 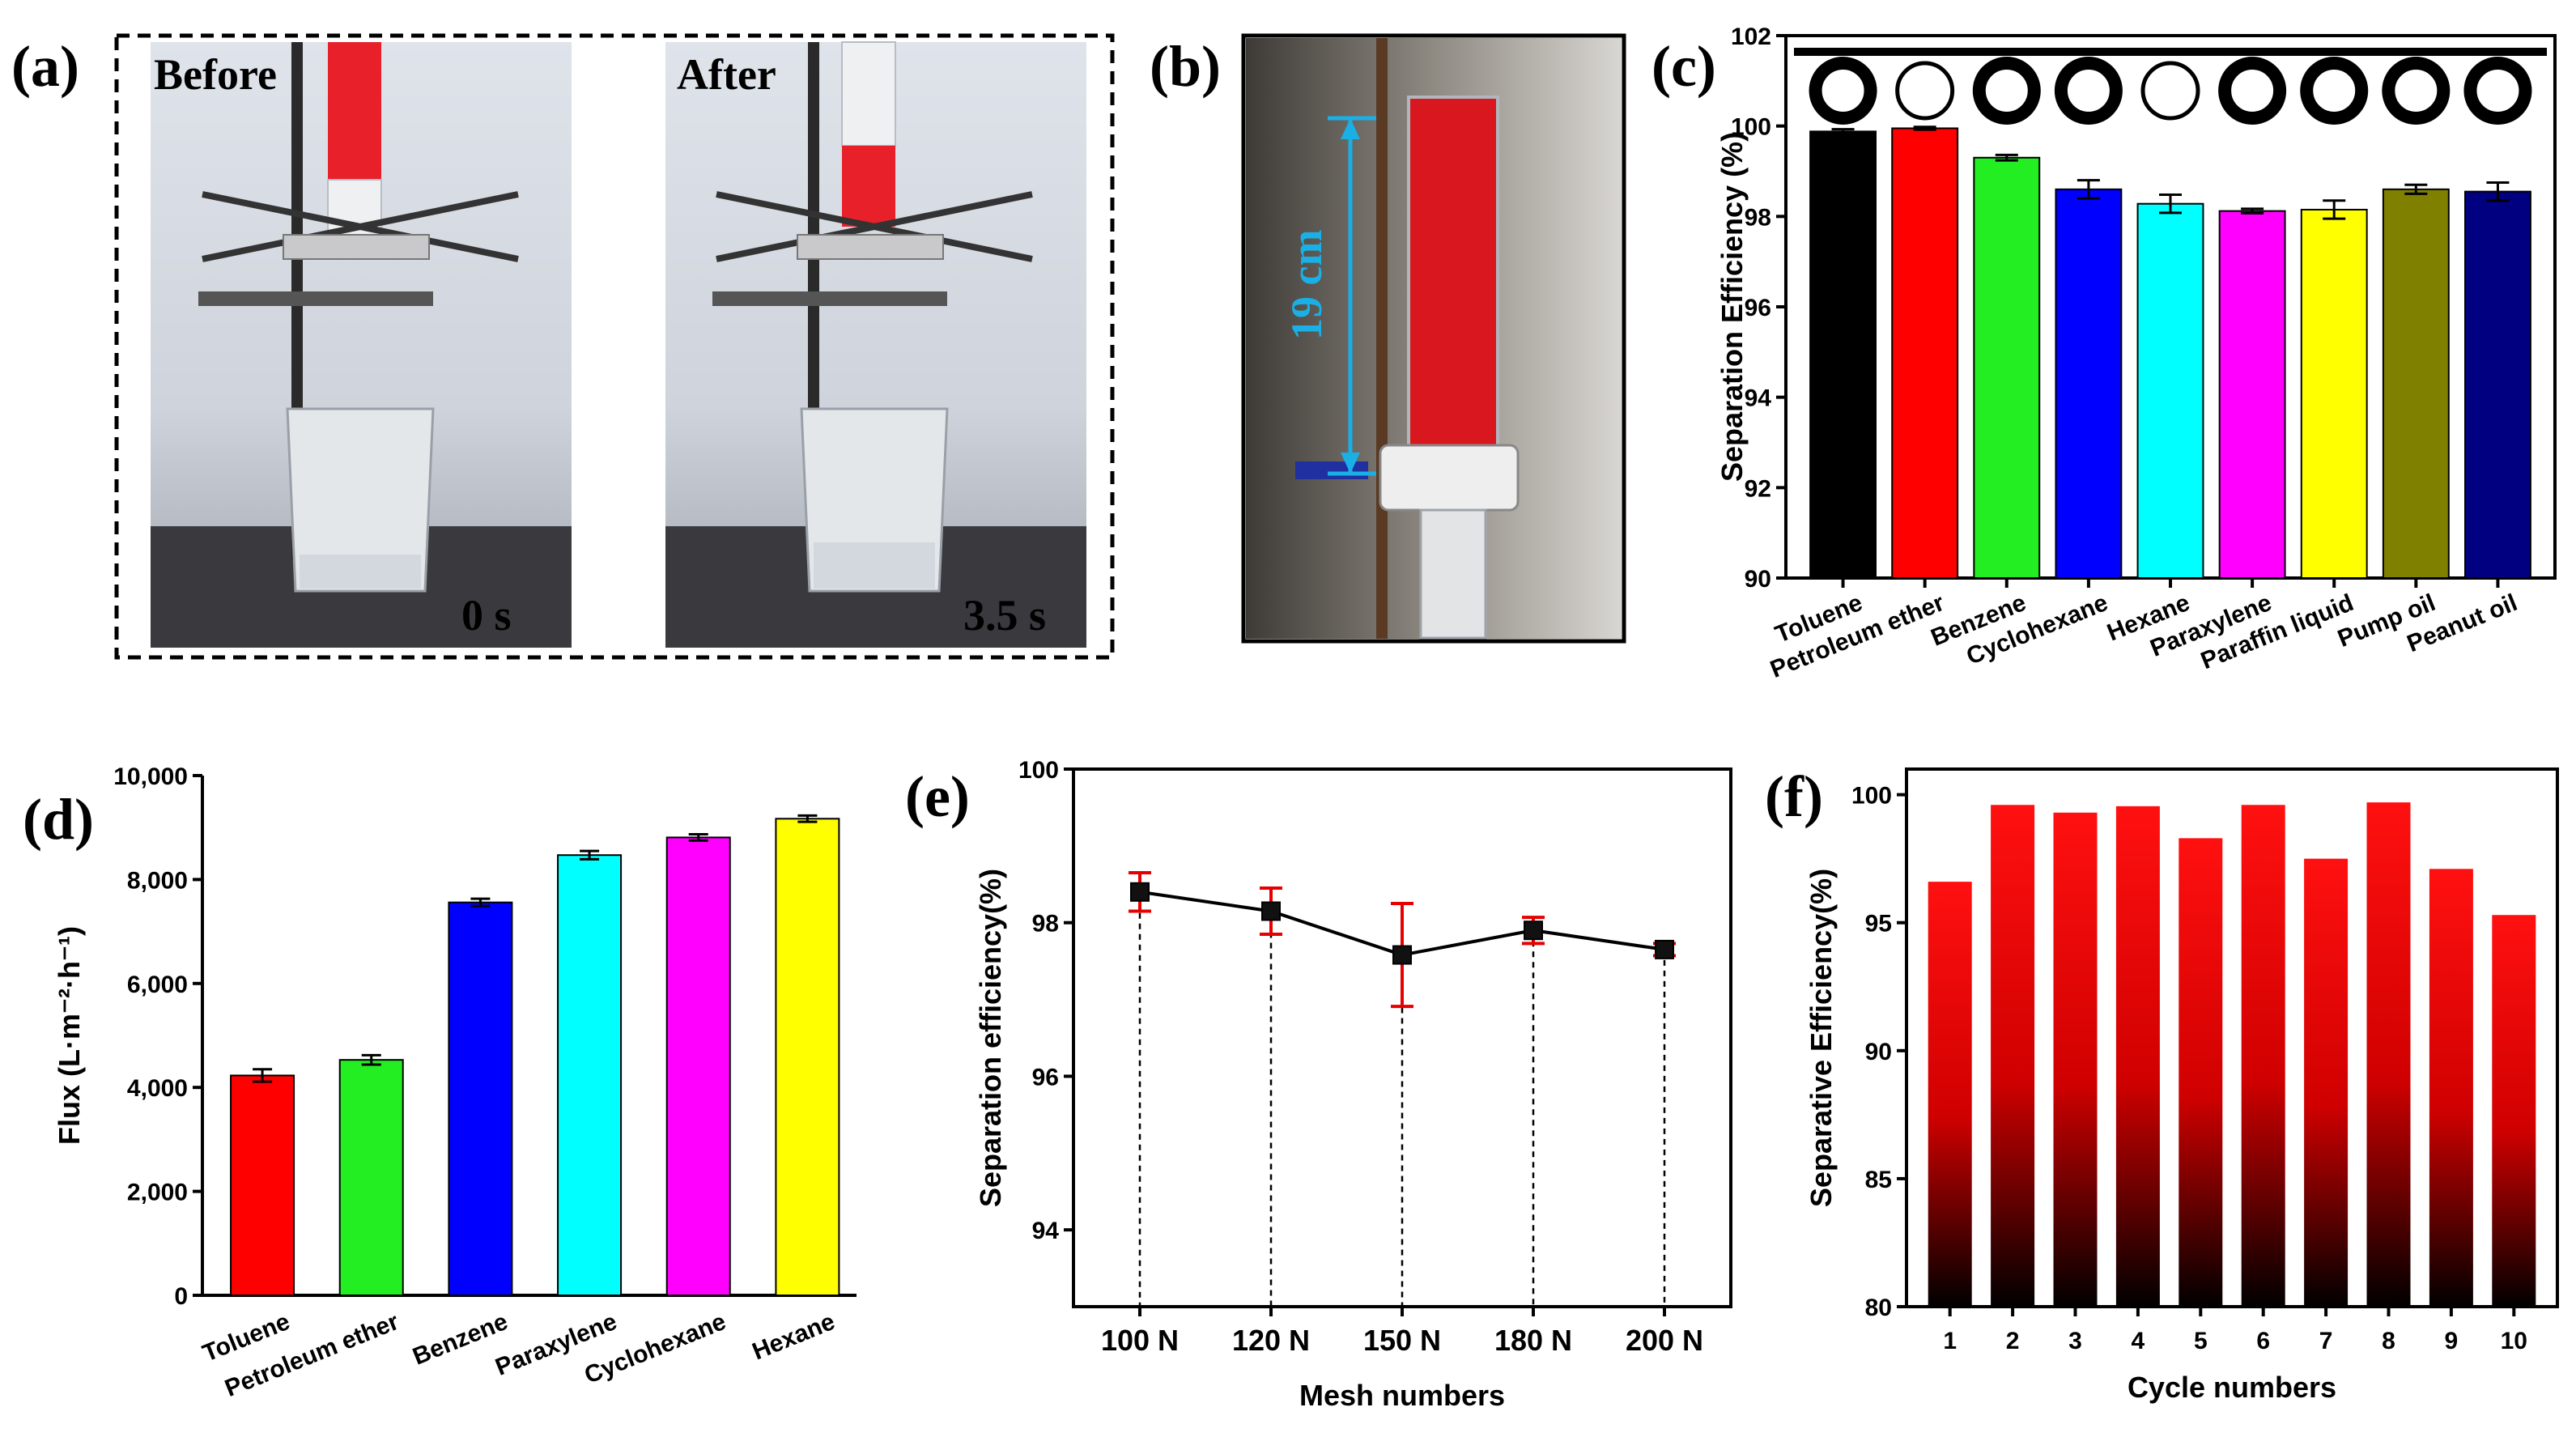 I want to click on photo-b-rod, so click(x=1382, y=338).